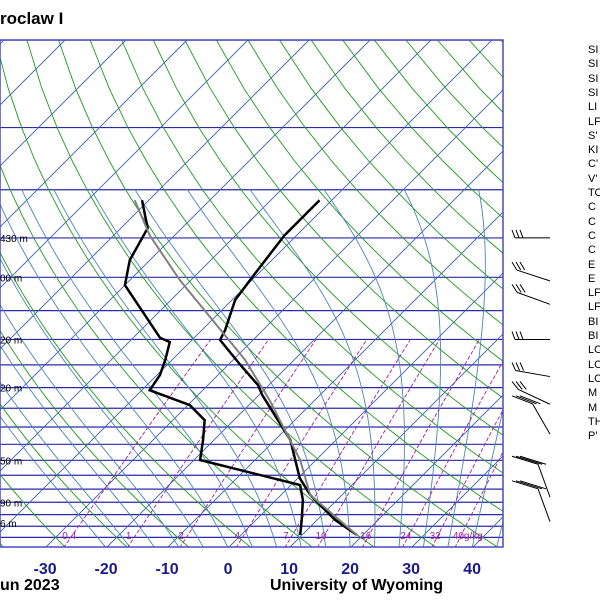  I want to click on credit-label: University of Wyoming, so click(357, 585).